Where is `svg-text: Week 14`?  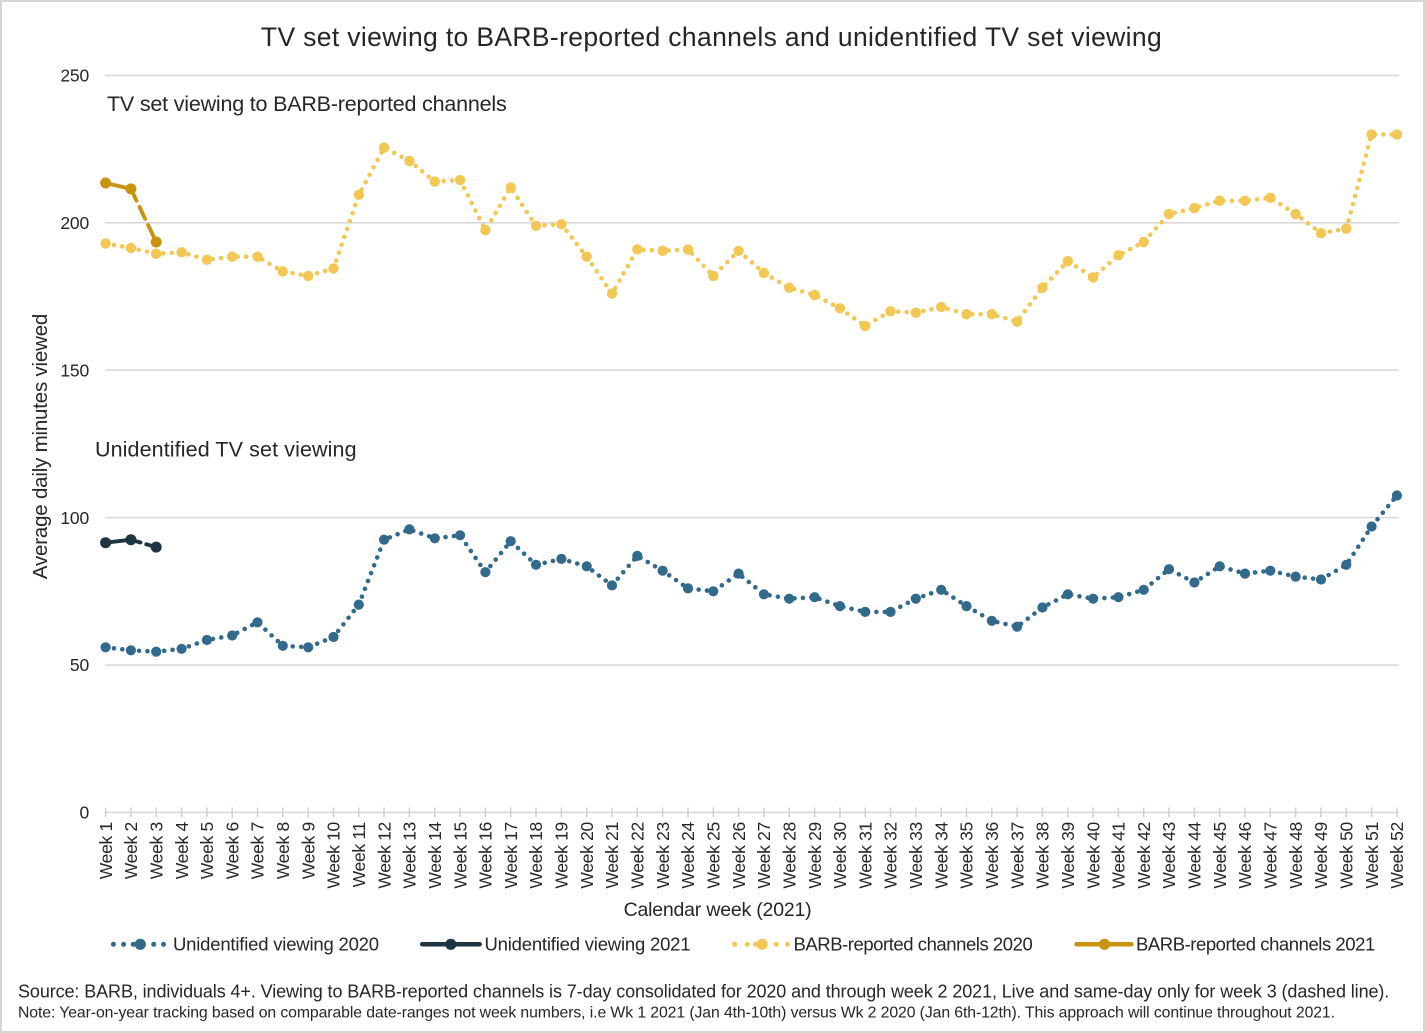 svg-text: Week 14 is located at coordinates (435, 854).